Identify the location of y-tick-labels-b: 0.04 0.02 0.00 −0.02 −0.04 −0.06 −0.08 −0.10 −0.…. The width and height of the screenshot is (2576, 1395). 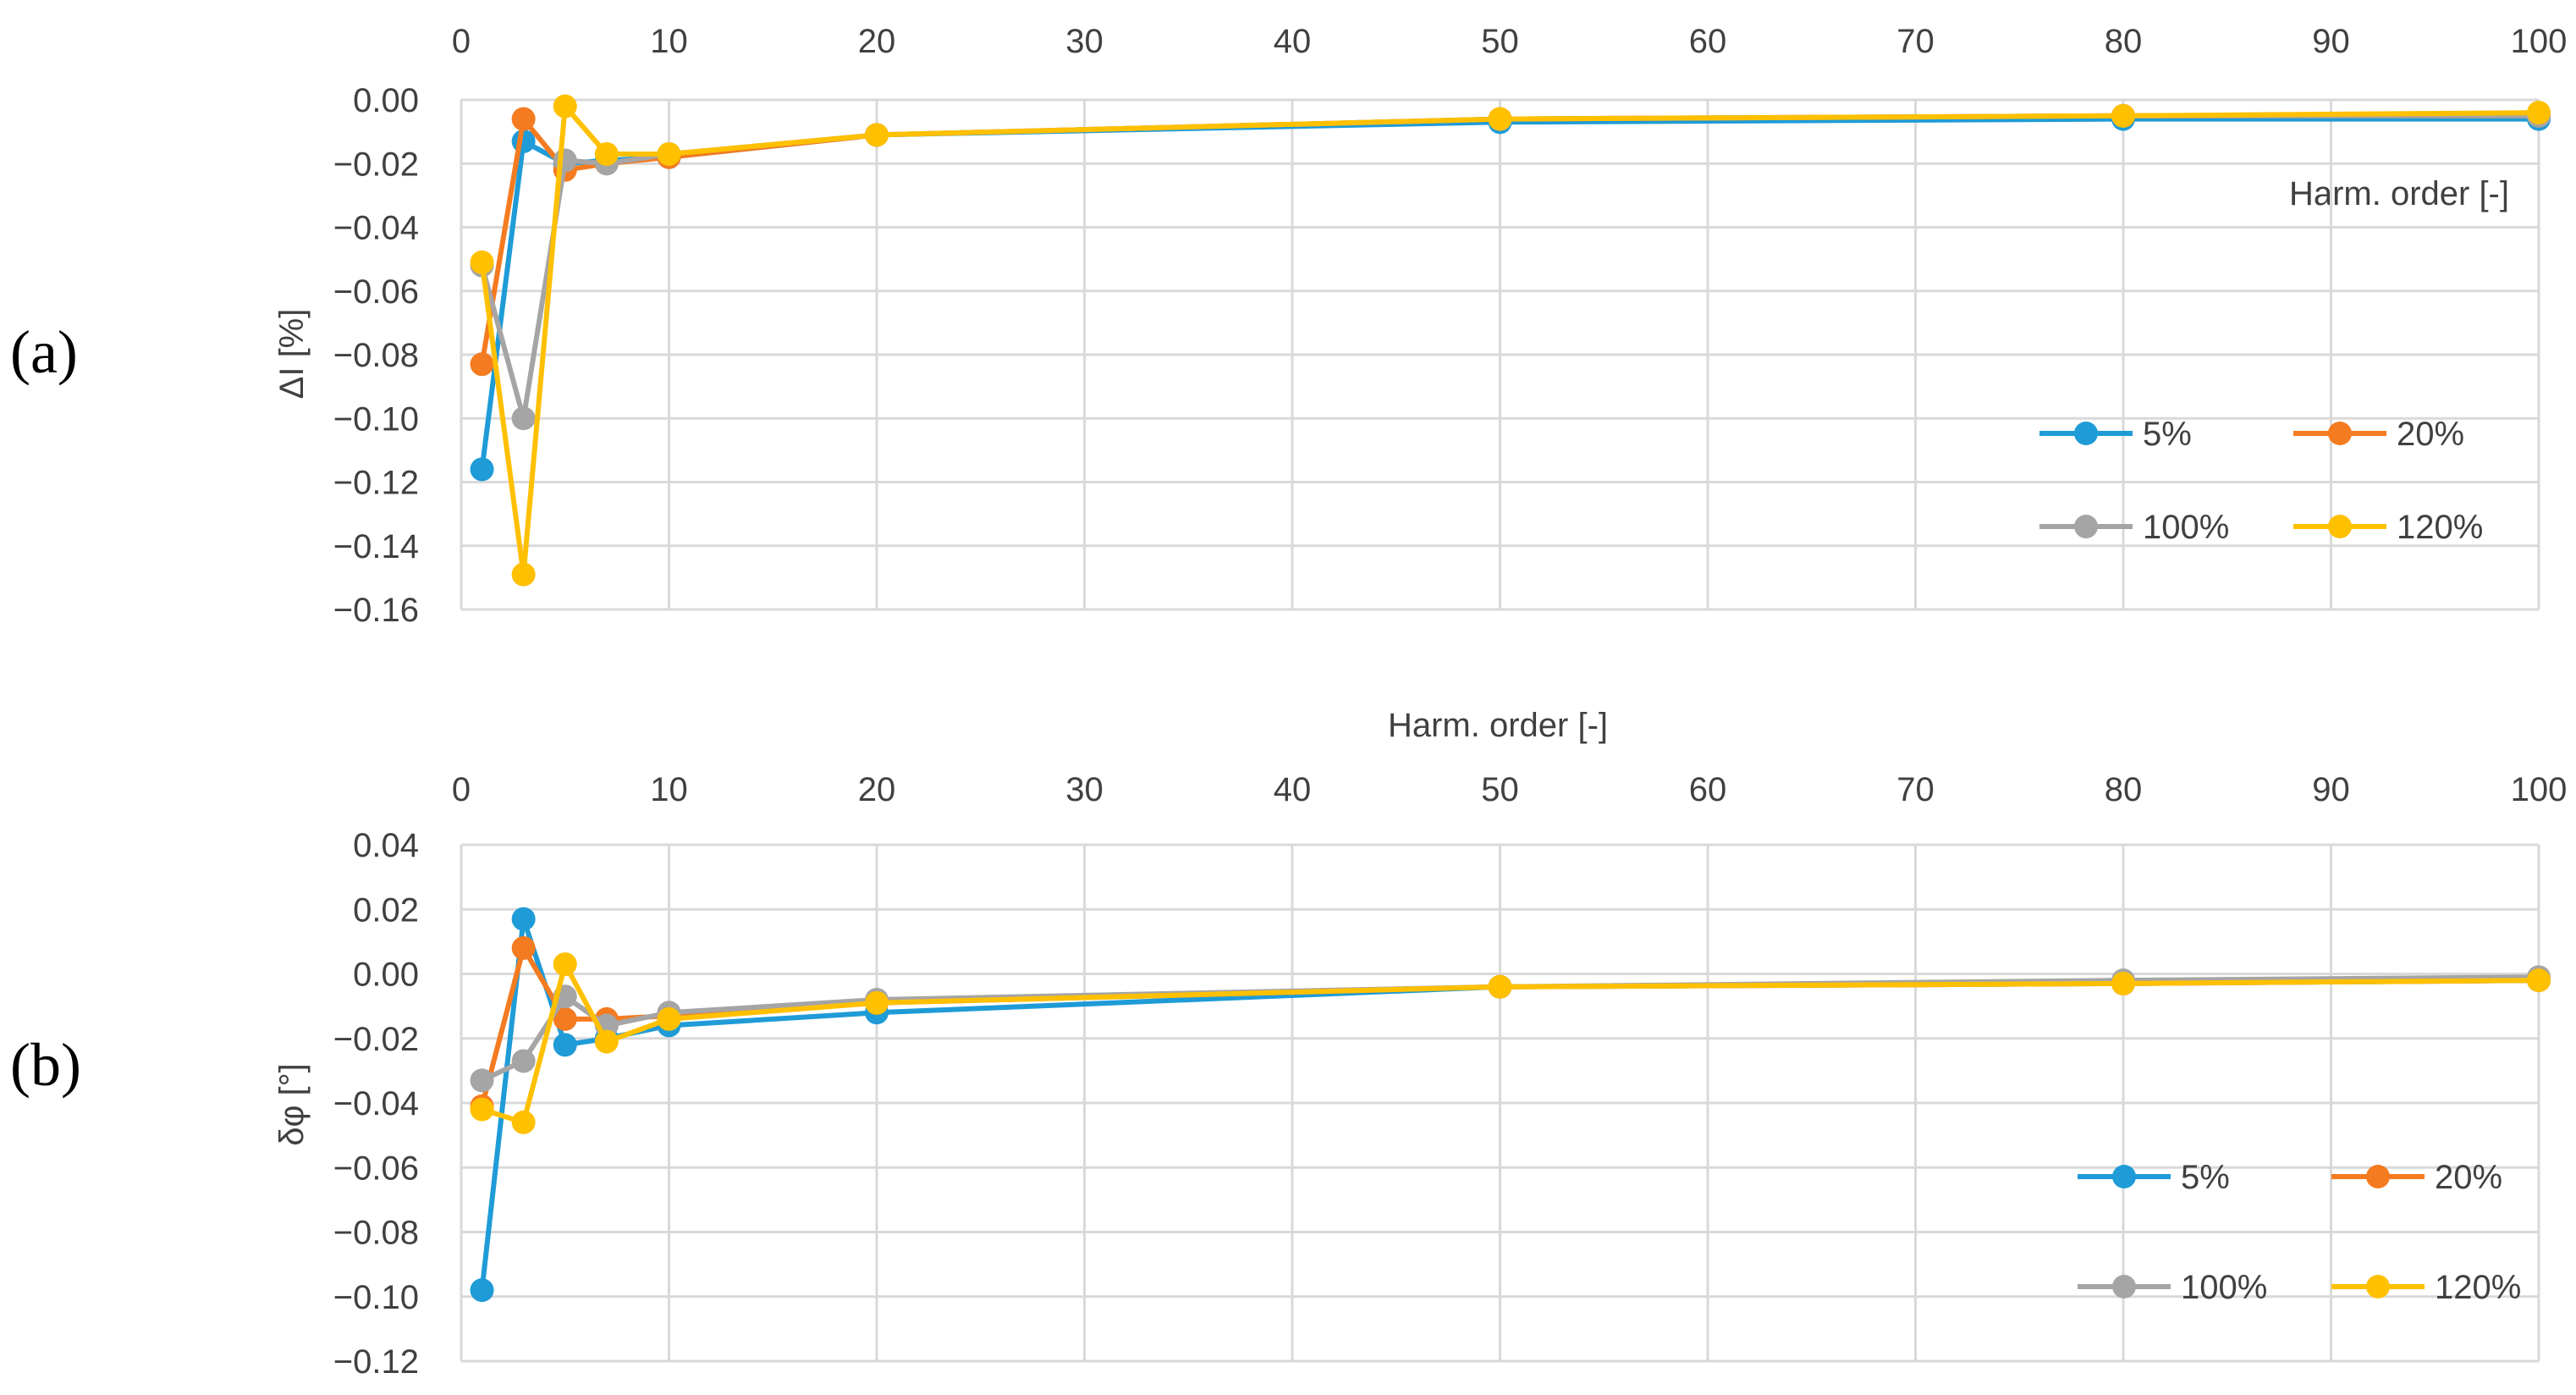
(376, 1104).